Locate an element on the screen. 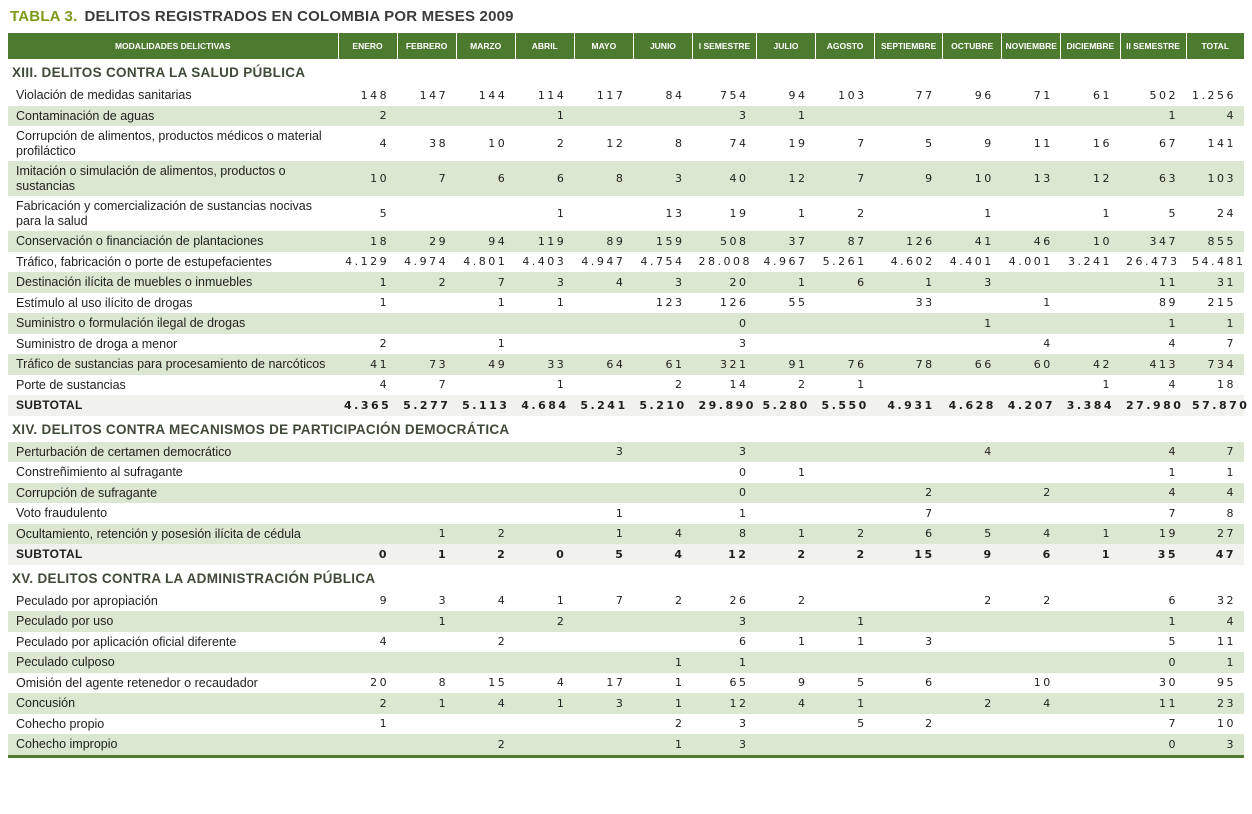 The image size is (1252, 814). table-row: Constreñimiento al sufragante 0 1 1 1 is located at coordinates (626, 472).